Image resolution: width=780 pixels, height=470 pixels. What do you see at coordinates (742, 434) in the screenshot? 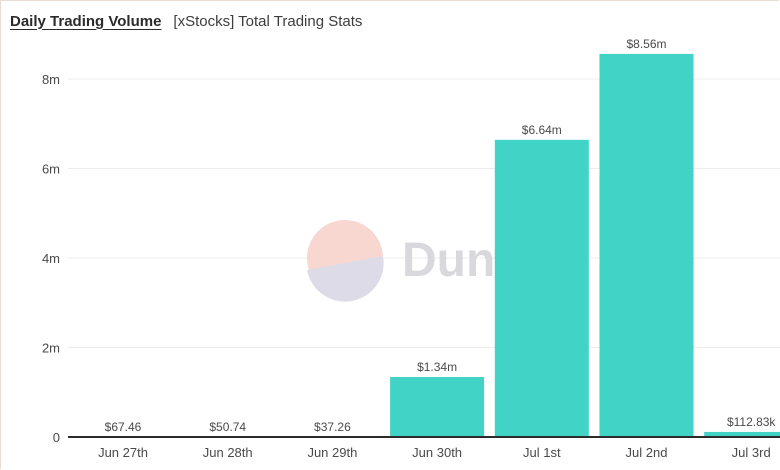
I see `bar-jul-3rd` at bounding box center [742, 434].